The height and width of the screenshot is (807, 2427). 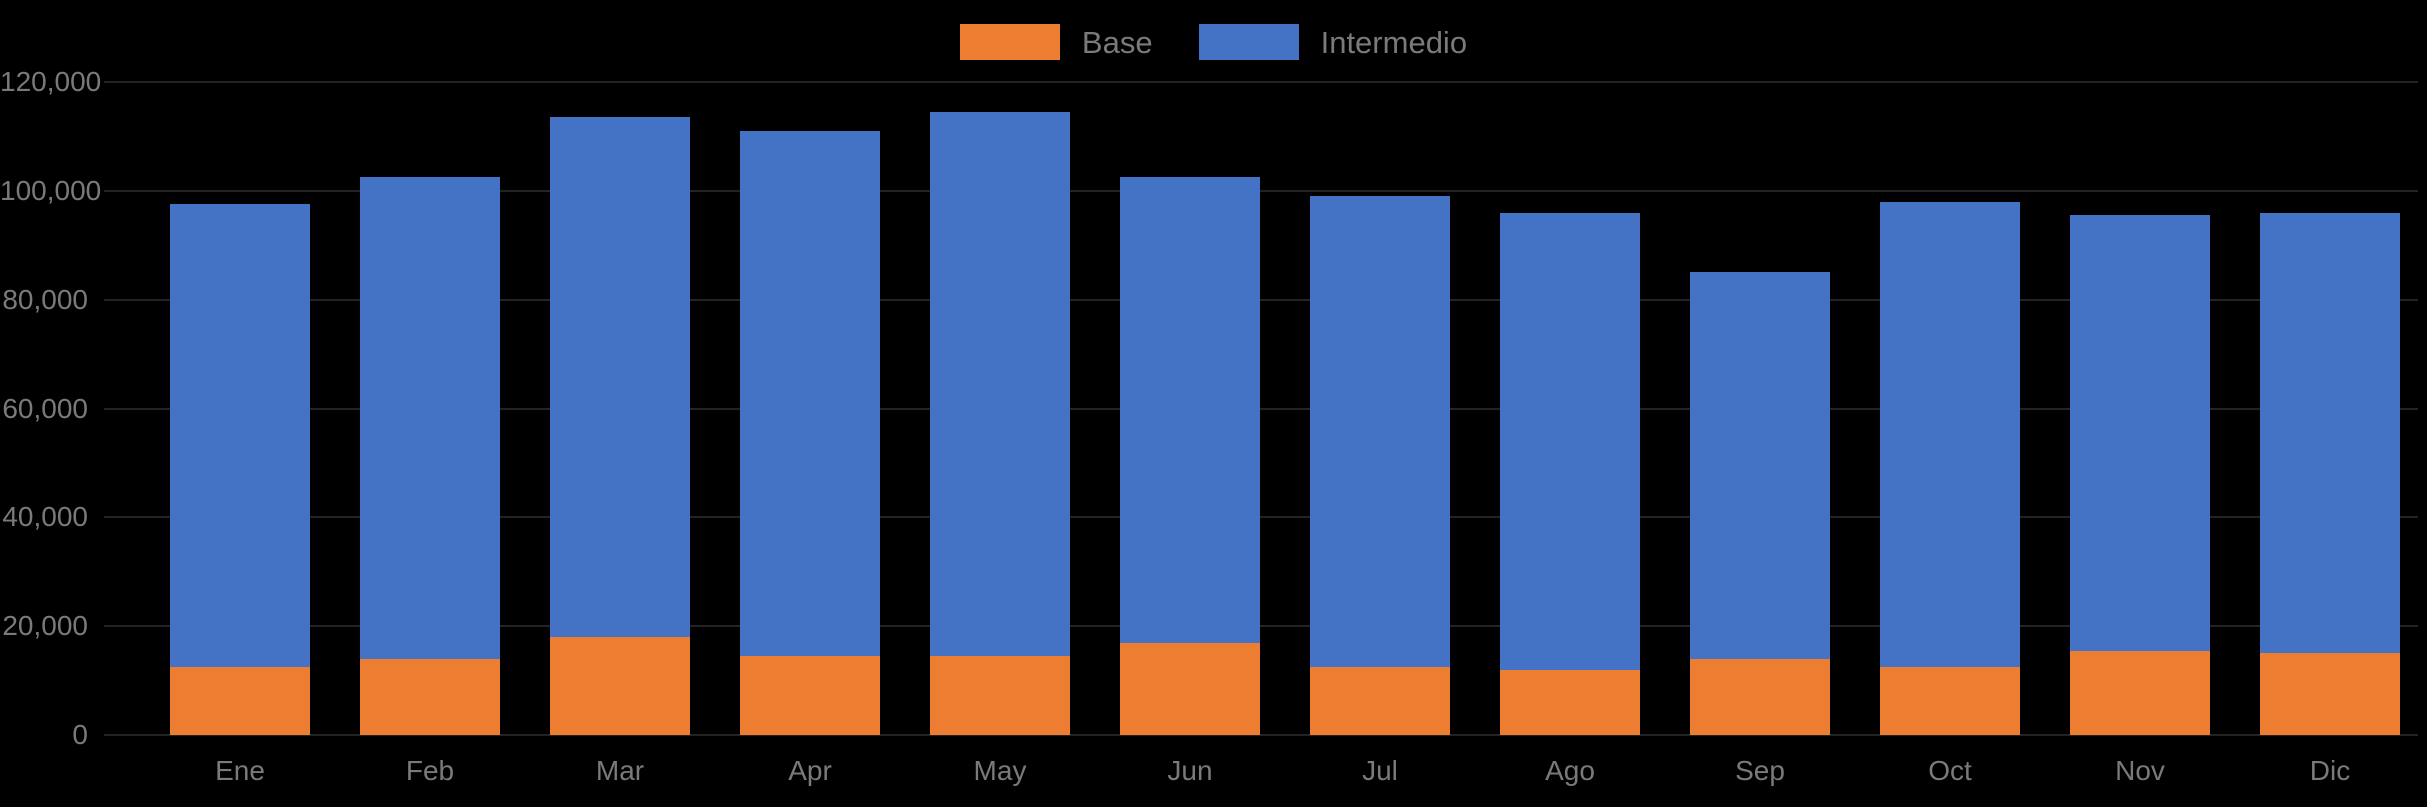 What do you see at coordinates (240, 770) in the screenshot?
I see `x-axis-tick-label-ene: Ene` at bounding box center [240, 770].